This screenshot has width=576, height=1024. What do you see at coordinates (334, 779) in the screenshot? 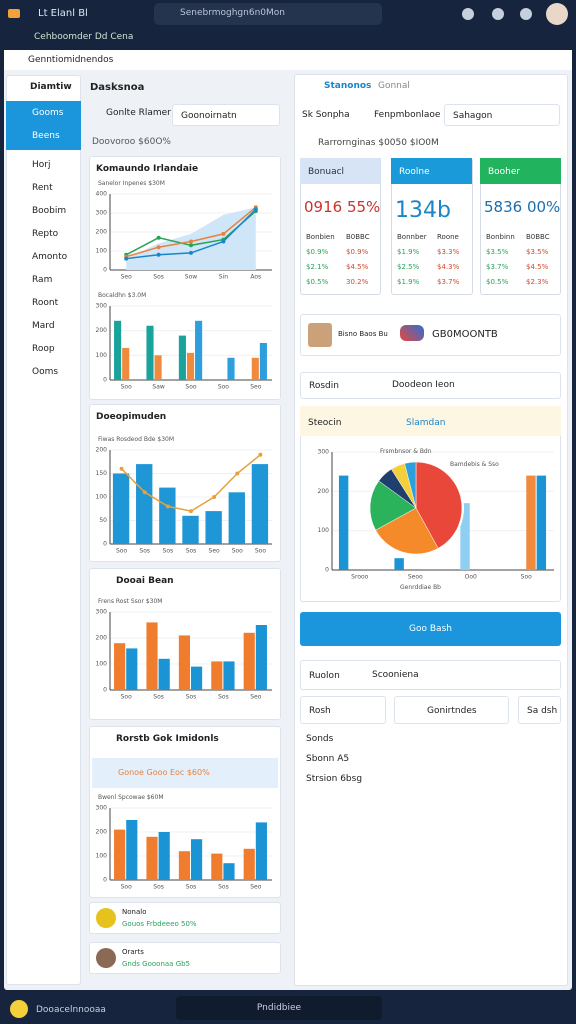
I see `bullet: Strsion 6bsg` at bounding box center [334, 779].